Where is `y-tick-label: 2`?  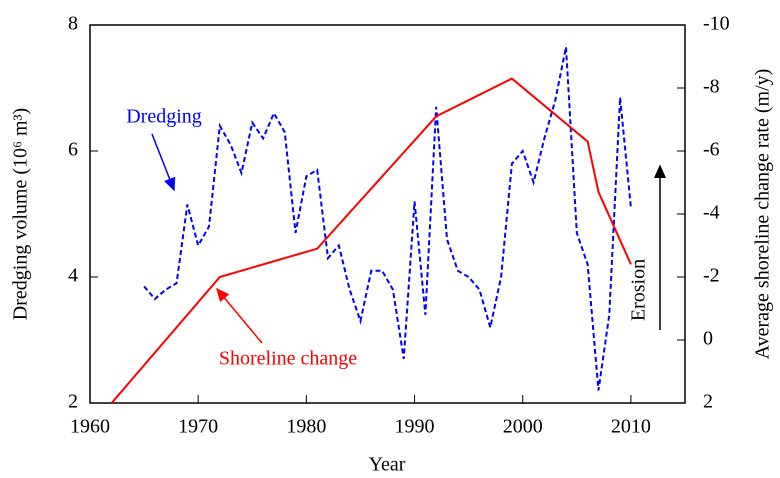 y-tick-label: 2 is located at coordinates (73, 402).